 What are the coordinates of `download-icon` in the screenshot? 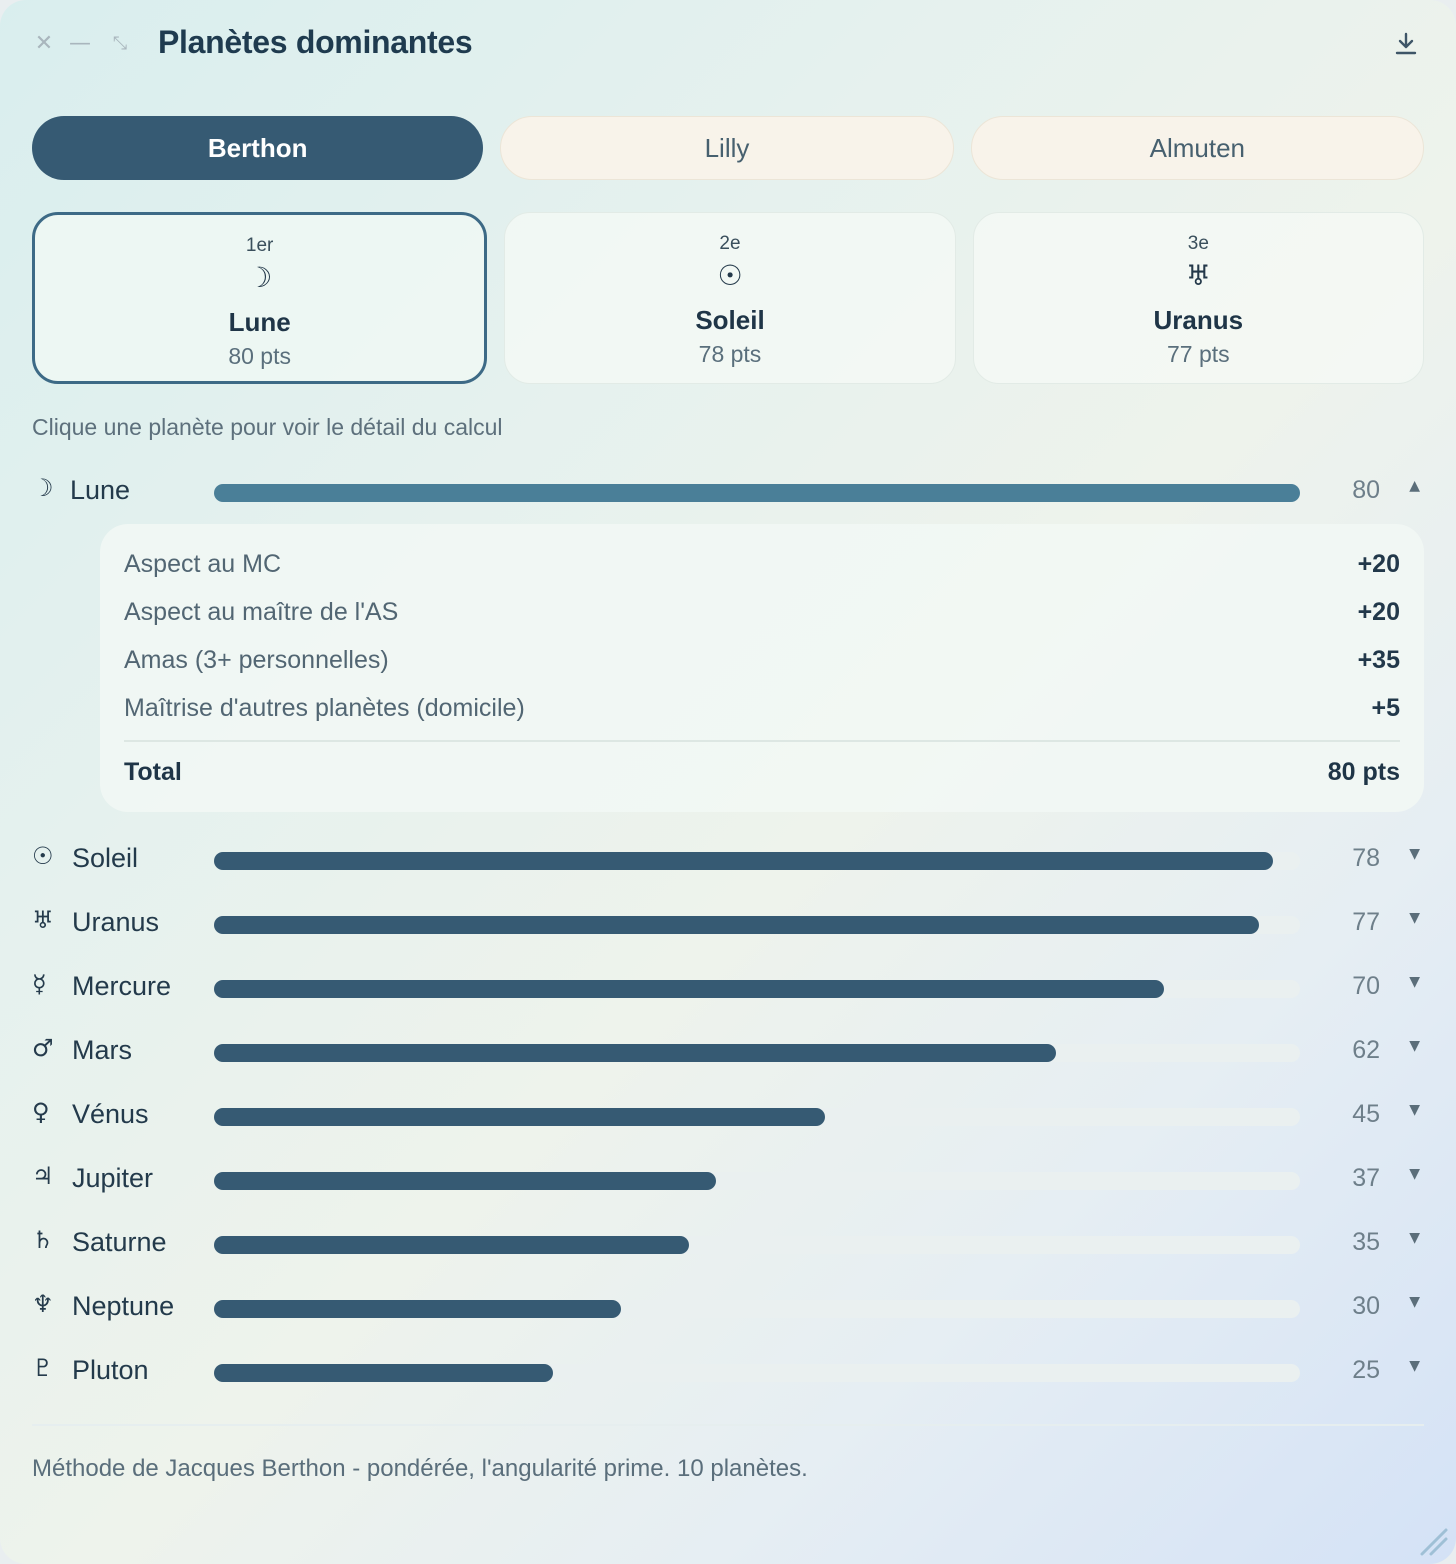 It's located at (1406, 44).